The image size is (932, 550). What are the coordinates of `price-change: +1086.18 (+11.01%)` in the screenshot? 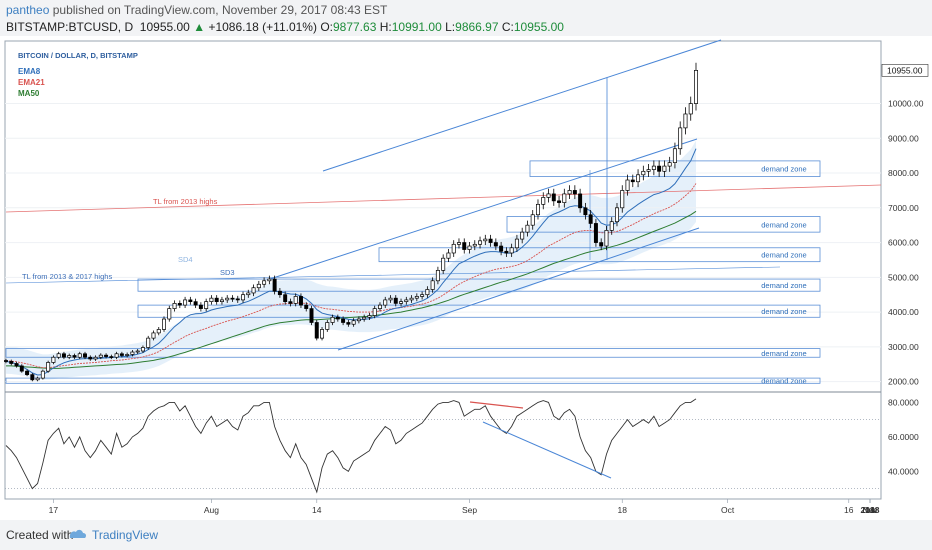 It's located at (262, 27).